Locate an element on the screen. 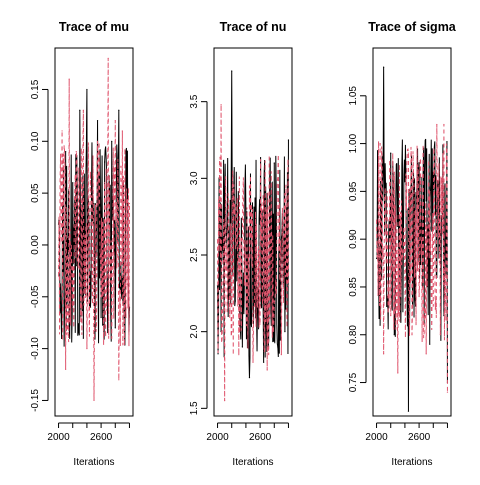  y-tick-label: -0.15 is located at coordinates (35, 400).